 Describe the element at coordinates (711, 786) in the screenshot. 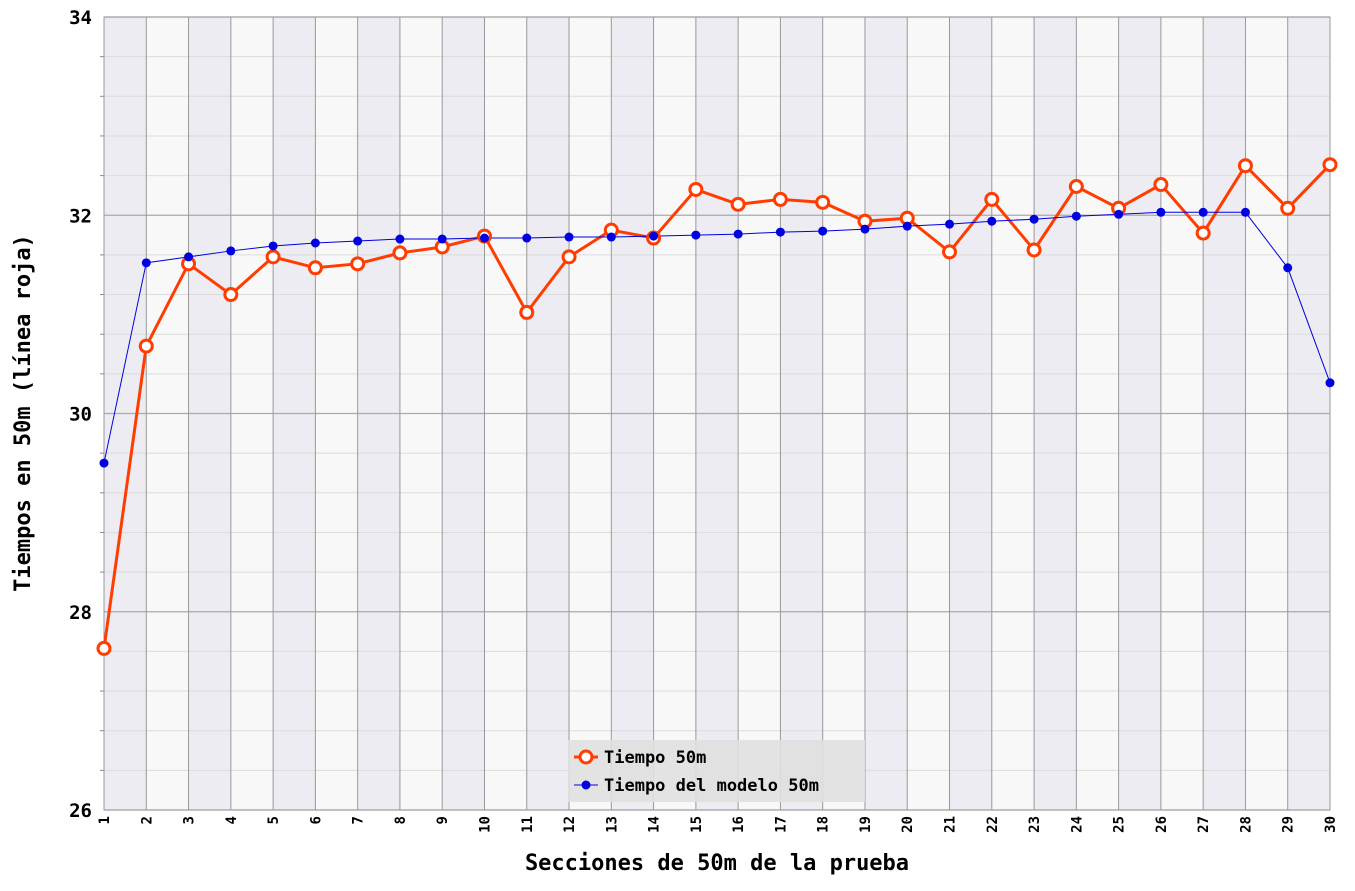

I see `legend-label: Tiempo del modelo 50m` at that location.